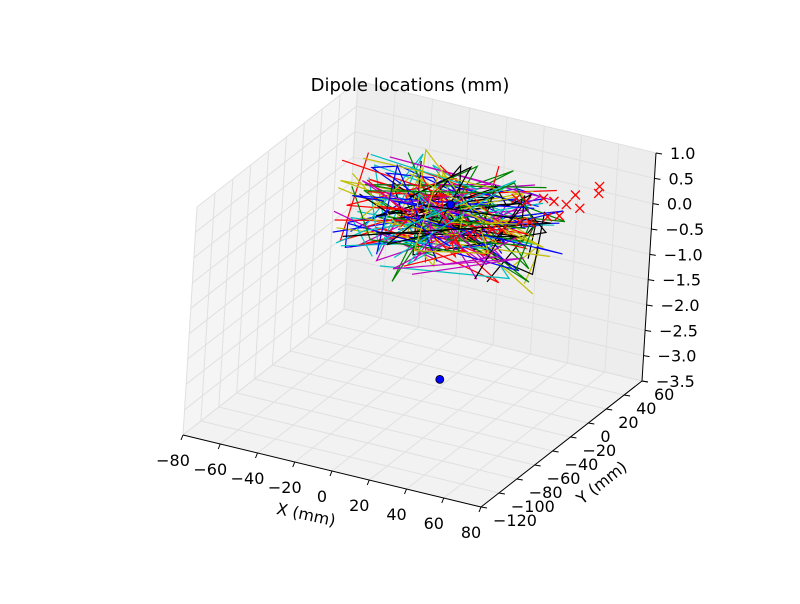  I want to click on x-tick-label: 0, so click(322, 496).